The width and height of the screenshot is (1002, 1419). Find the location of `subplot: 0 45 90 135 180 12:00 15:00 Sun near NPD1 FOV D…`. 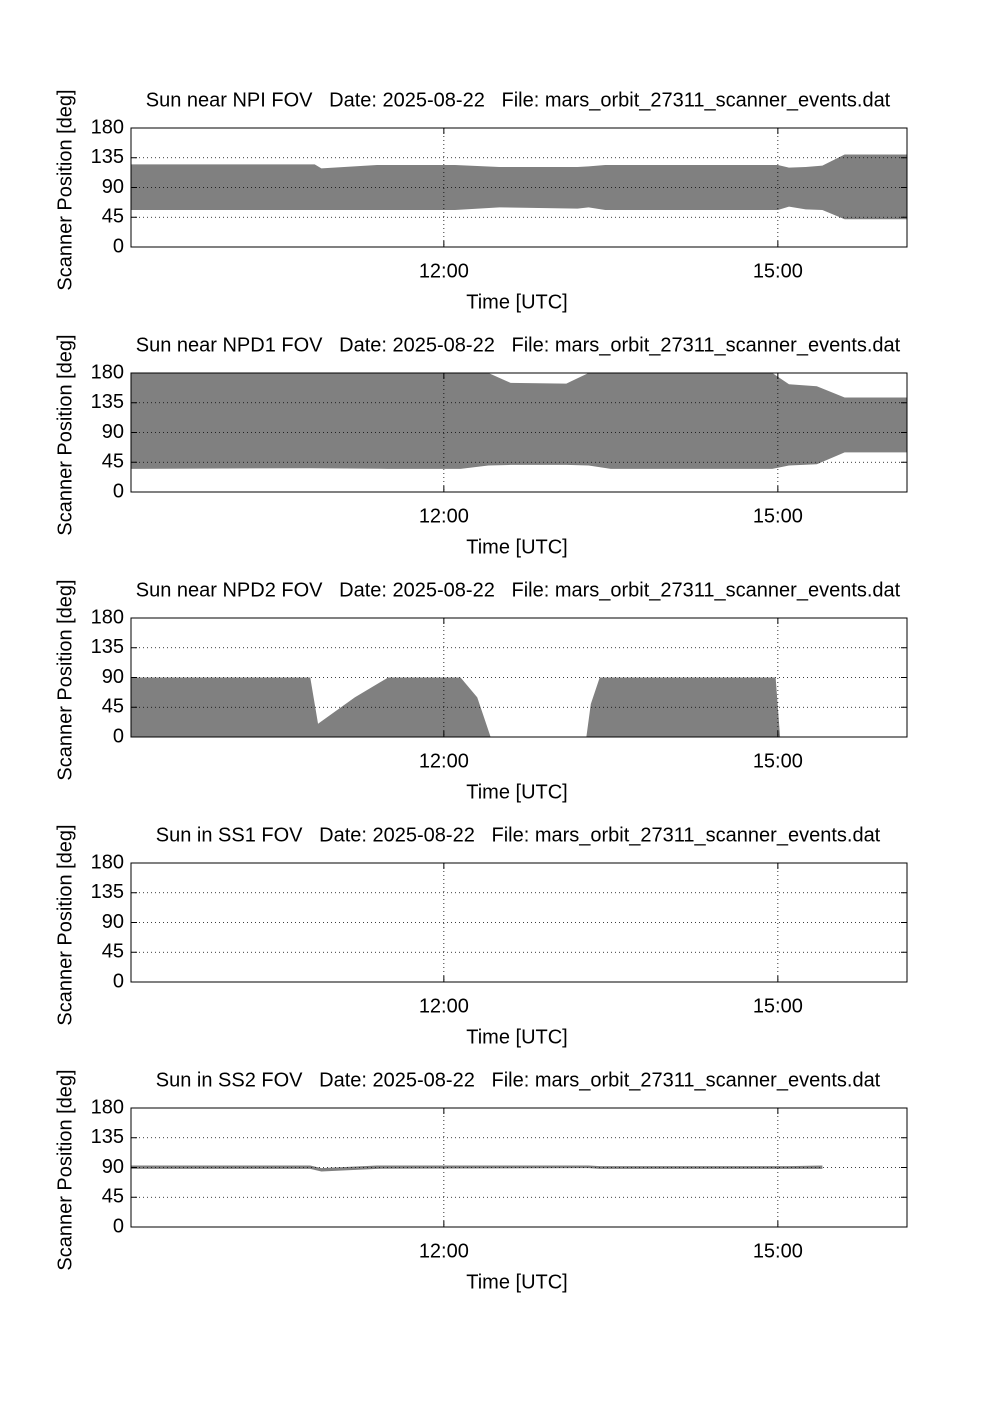

subplot: 0 45 90 135 180 12:00 15:00 Sun near NPD1 FOV D… is located at coordinates (481, 446).